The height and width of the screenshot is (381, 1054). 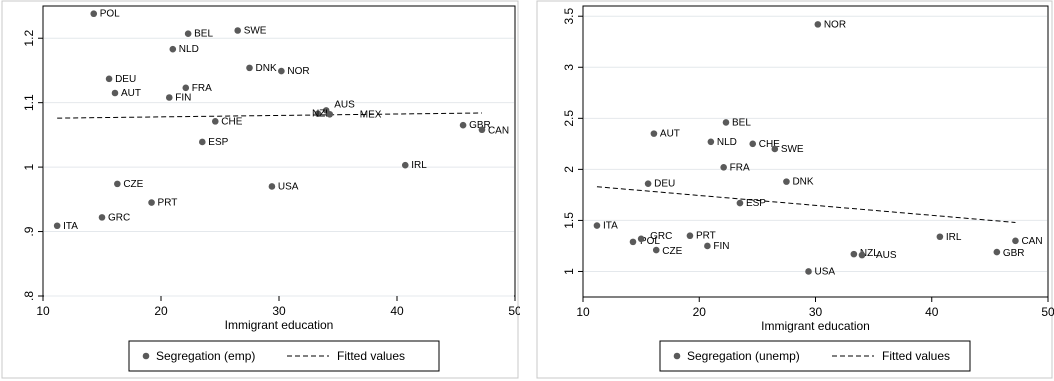 I want to click on point-label: GBR, so click(x=480, y=125).